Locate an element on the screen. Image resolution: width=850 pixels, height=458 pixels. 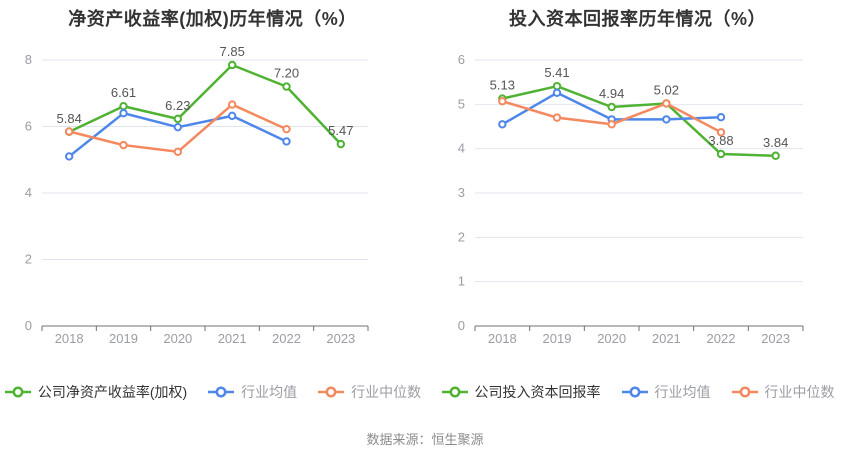
data-point-label: 7.85 is located at coordinates (232, 51).